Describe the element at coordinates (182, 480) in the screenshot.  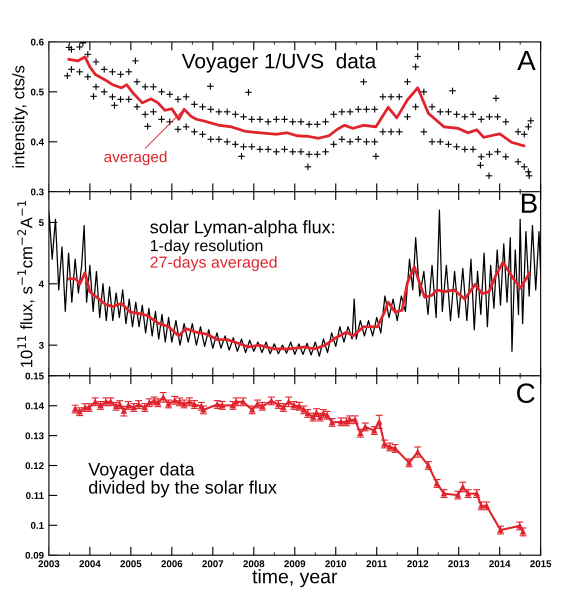
I see `annotation: Voyager data divided by the solar flux` at that location.